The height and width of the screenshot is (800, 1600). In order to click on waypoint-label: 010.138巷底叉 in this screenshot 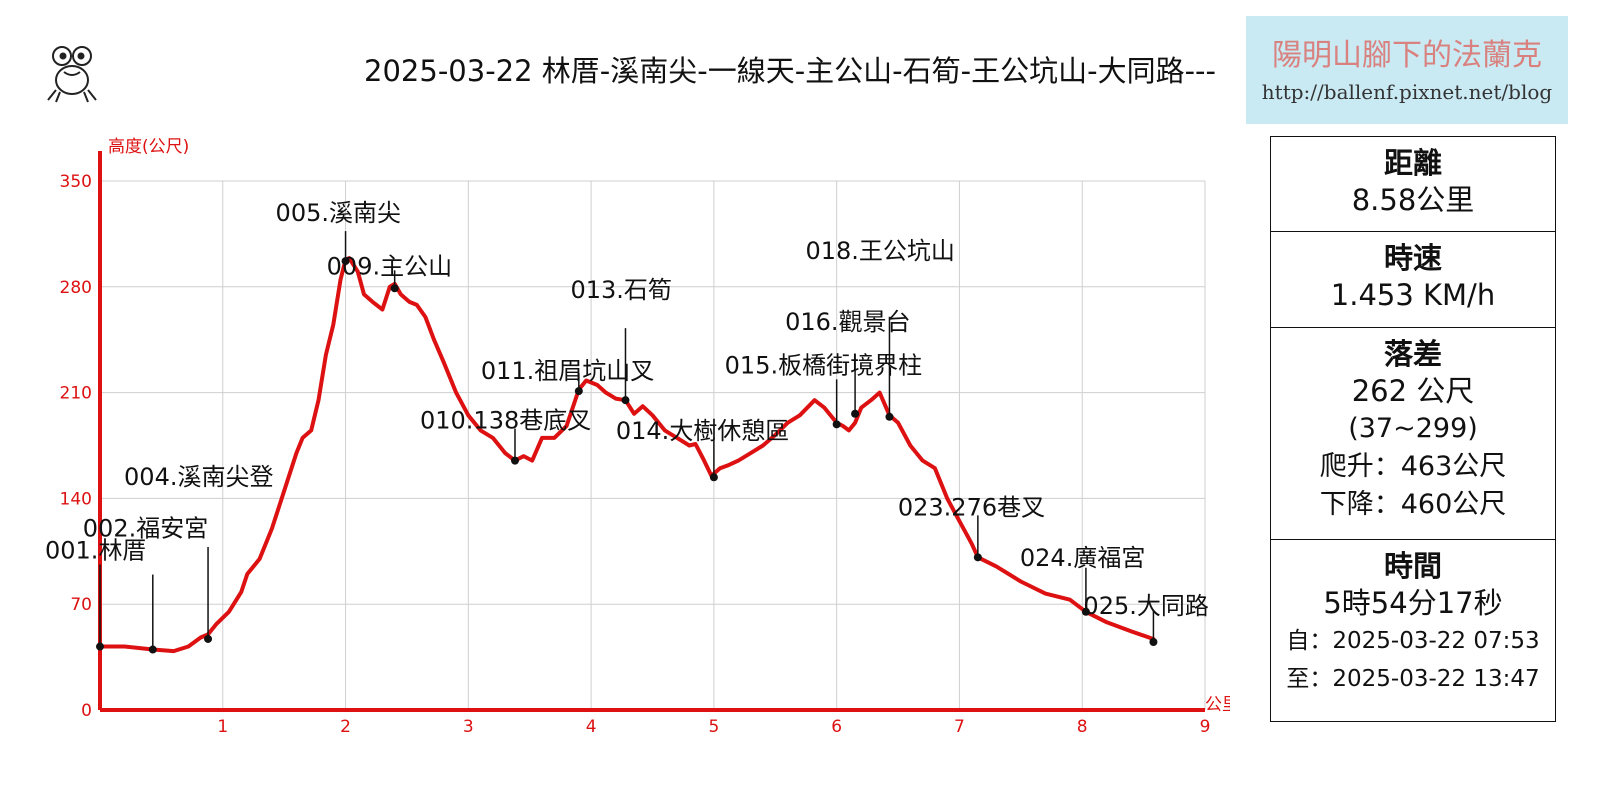, I will do `click(505, 421)`.